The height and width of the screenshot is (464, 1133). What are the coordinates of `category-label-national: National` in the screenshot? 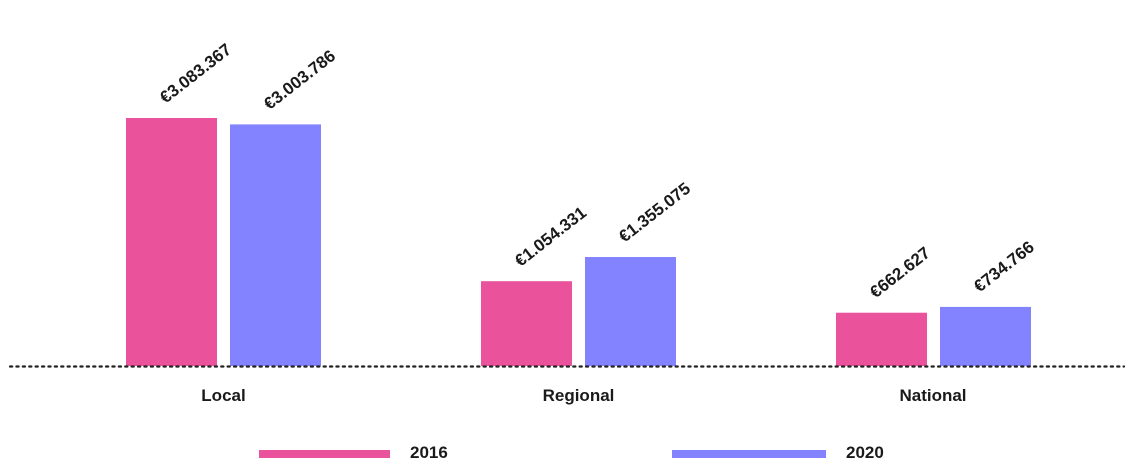 It's located at (932, 395).